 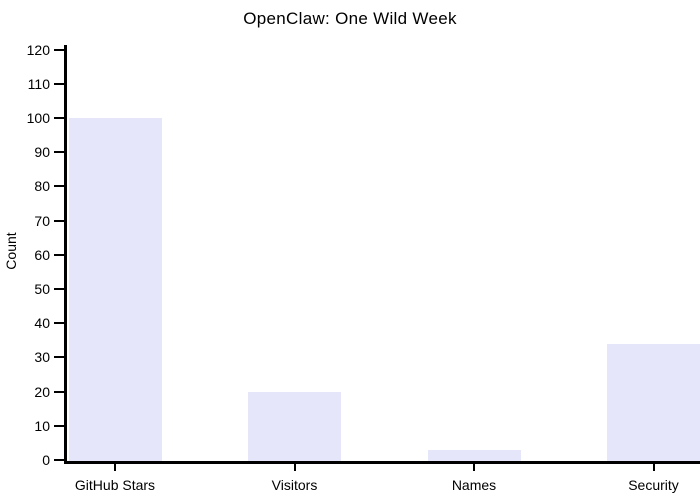 I want to click on bar-names, so click(x=474, y=455).